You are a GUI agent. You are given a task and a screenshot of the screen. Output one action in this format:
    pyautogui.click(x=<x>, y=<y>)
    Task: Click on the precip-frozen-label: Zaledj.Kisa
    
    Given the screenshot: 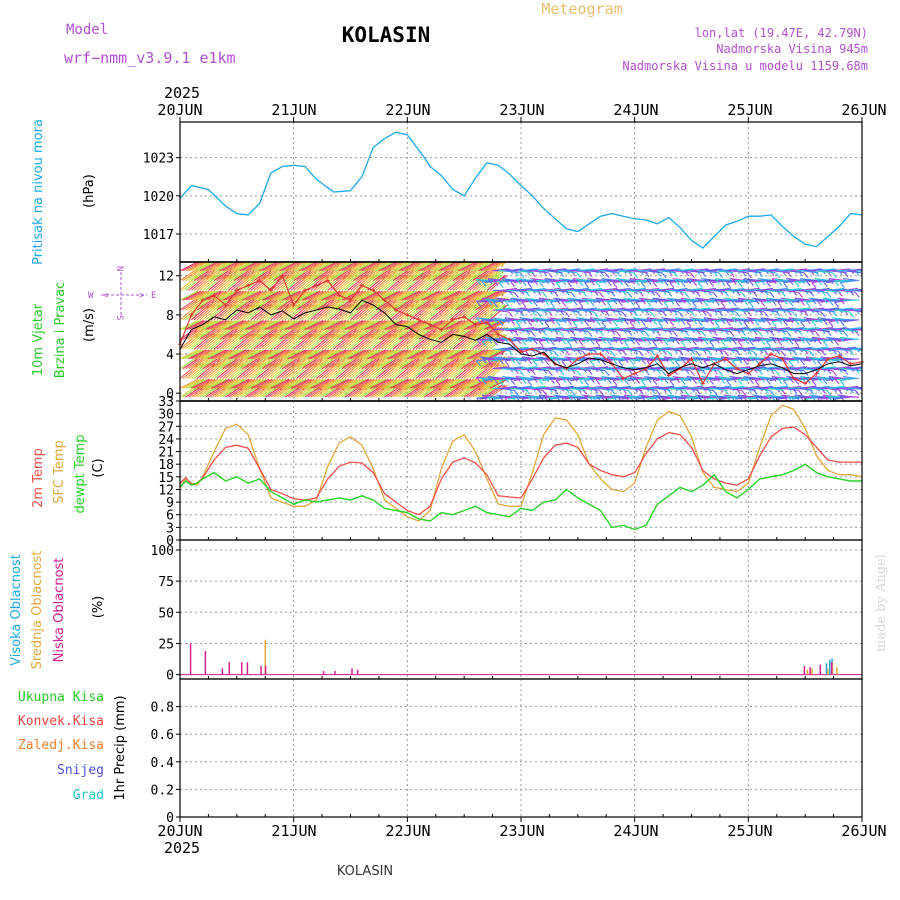 What is the action you would take?
    pyautogui.click(x=61, y=745)
    